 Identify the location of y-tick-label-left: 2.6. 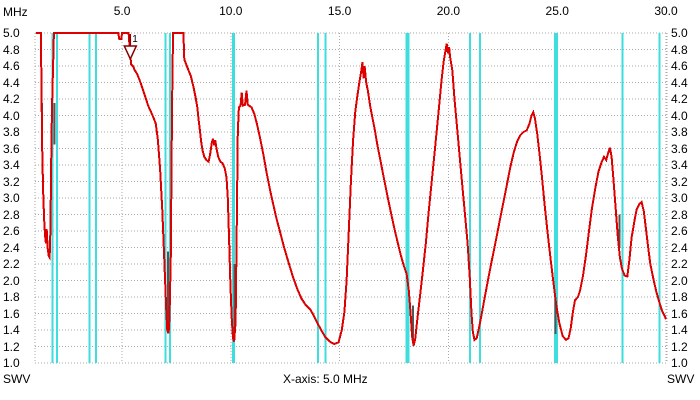
(11, 231).